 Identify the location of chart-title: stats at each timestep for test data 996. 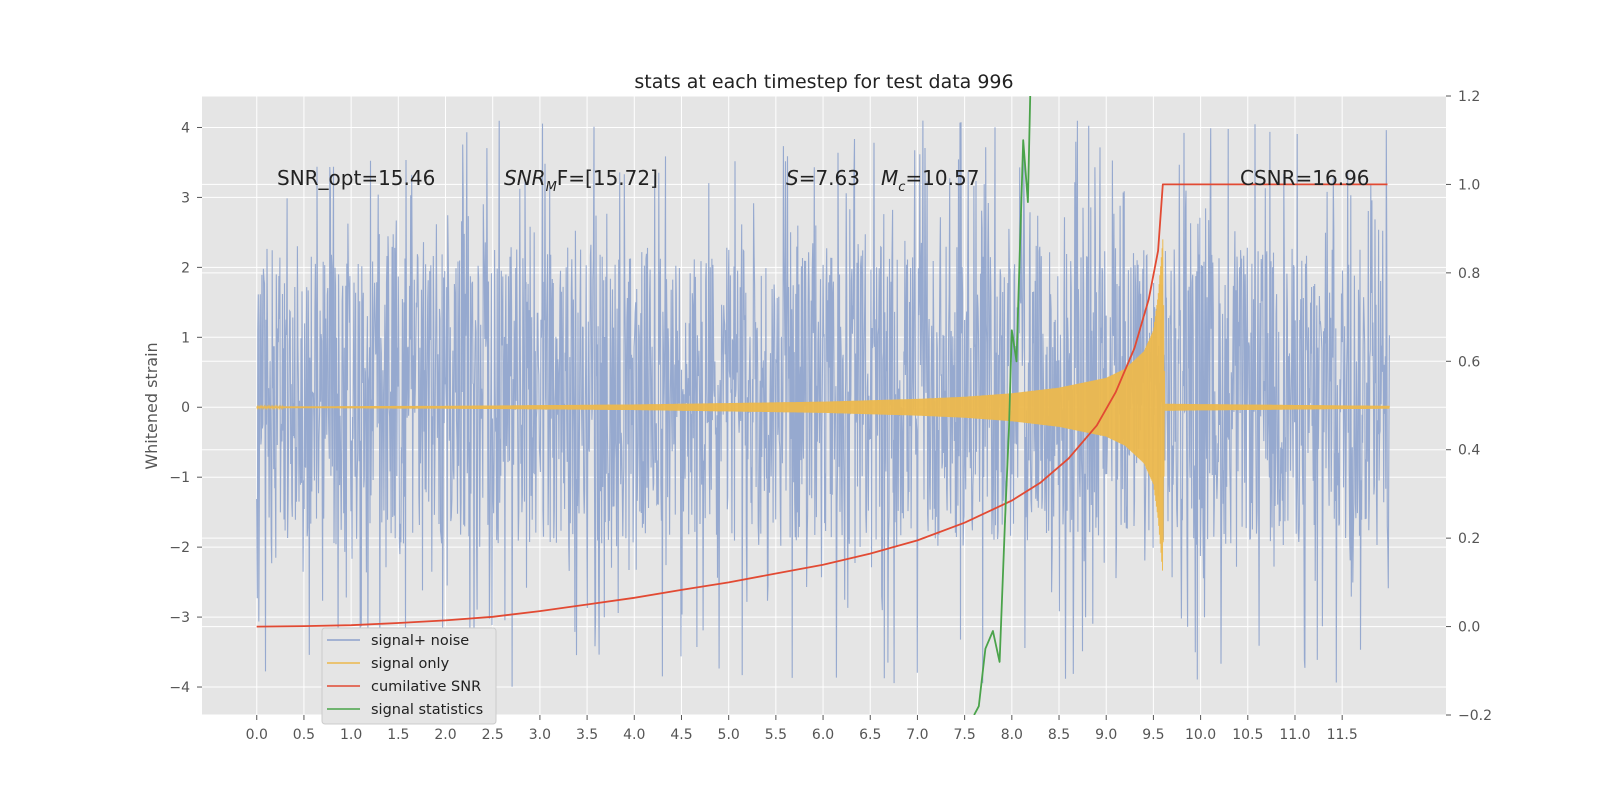
(823, 82).